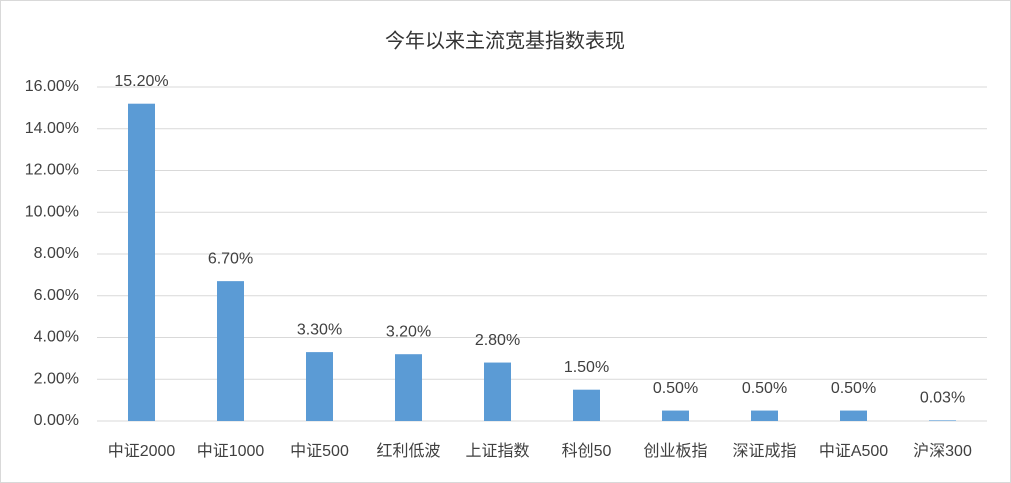 The height and width of the screenshot is (483, 1011). What do you see at coordinates (942, 398) in the screenshot?
I see `value-label: 0.03%` at bounding box center [942, 398].